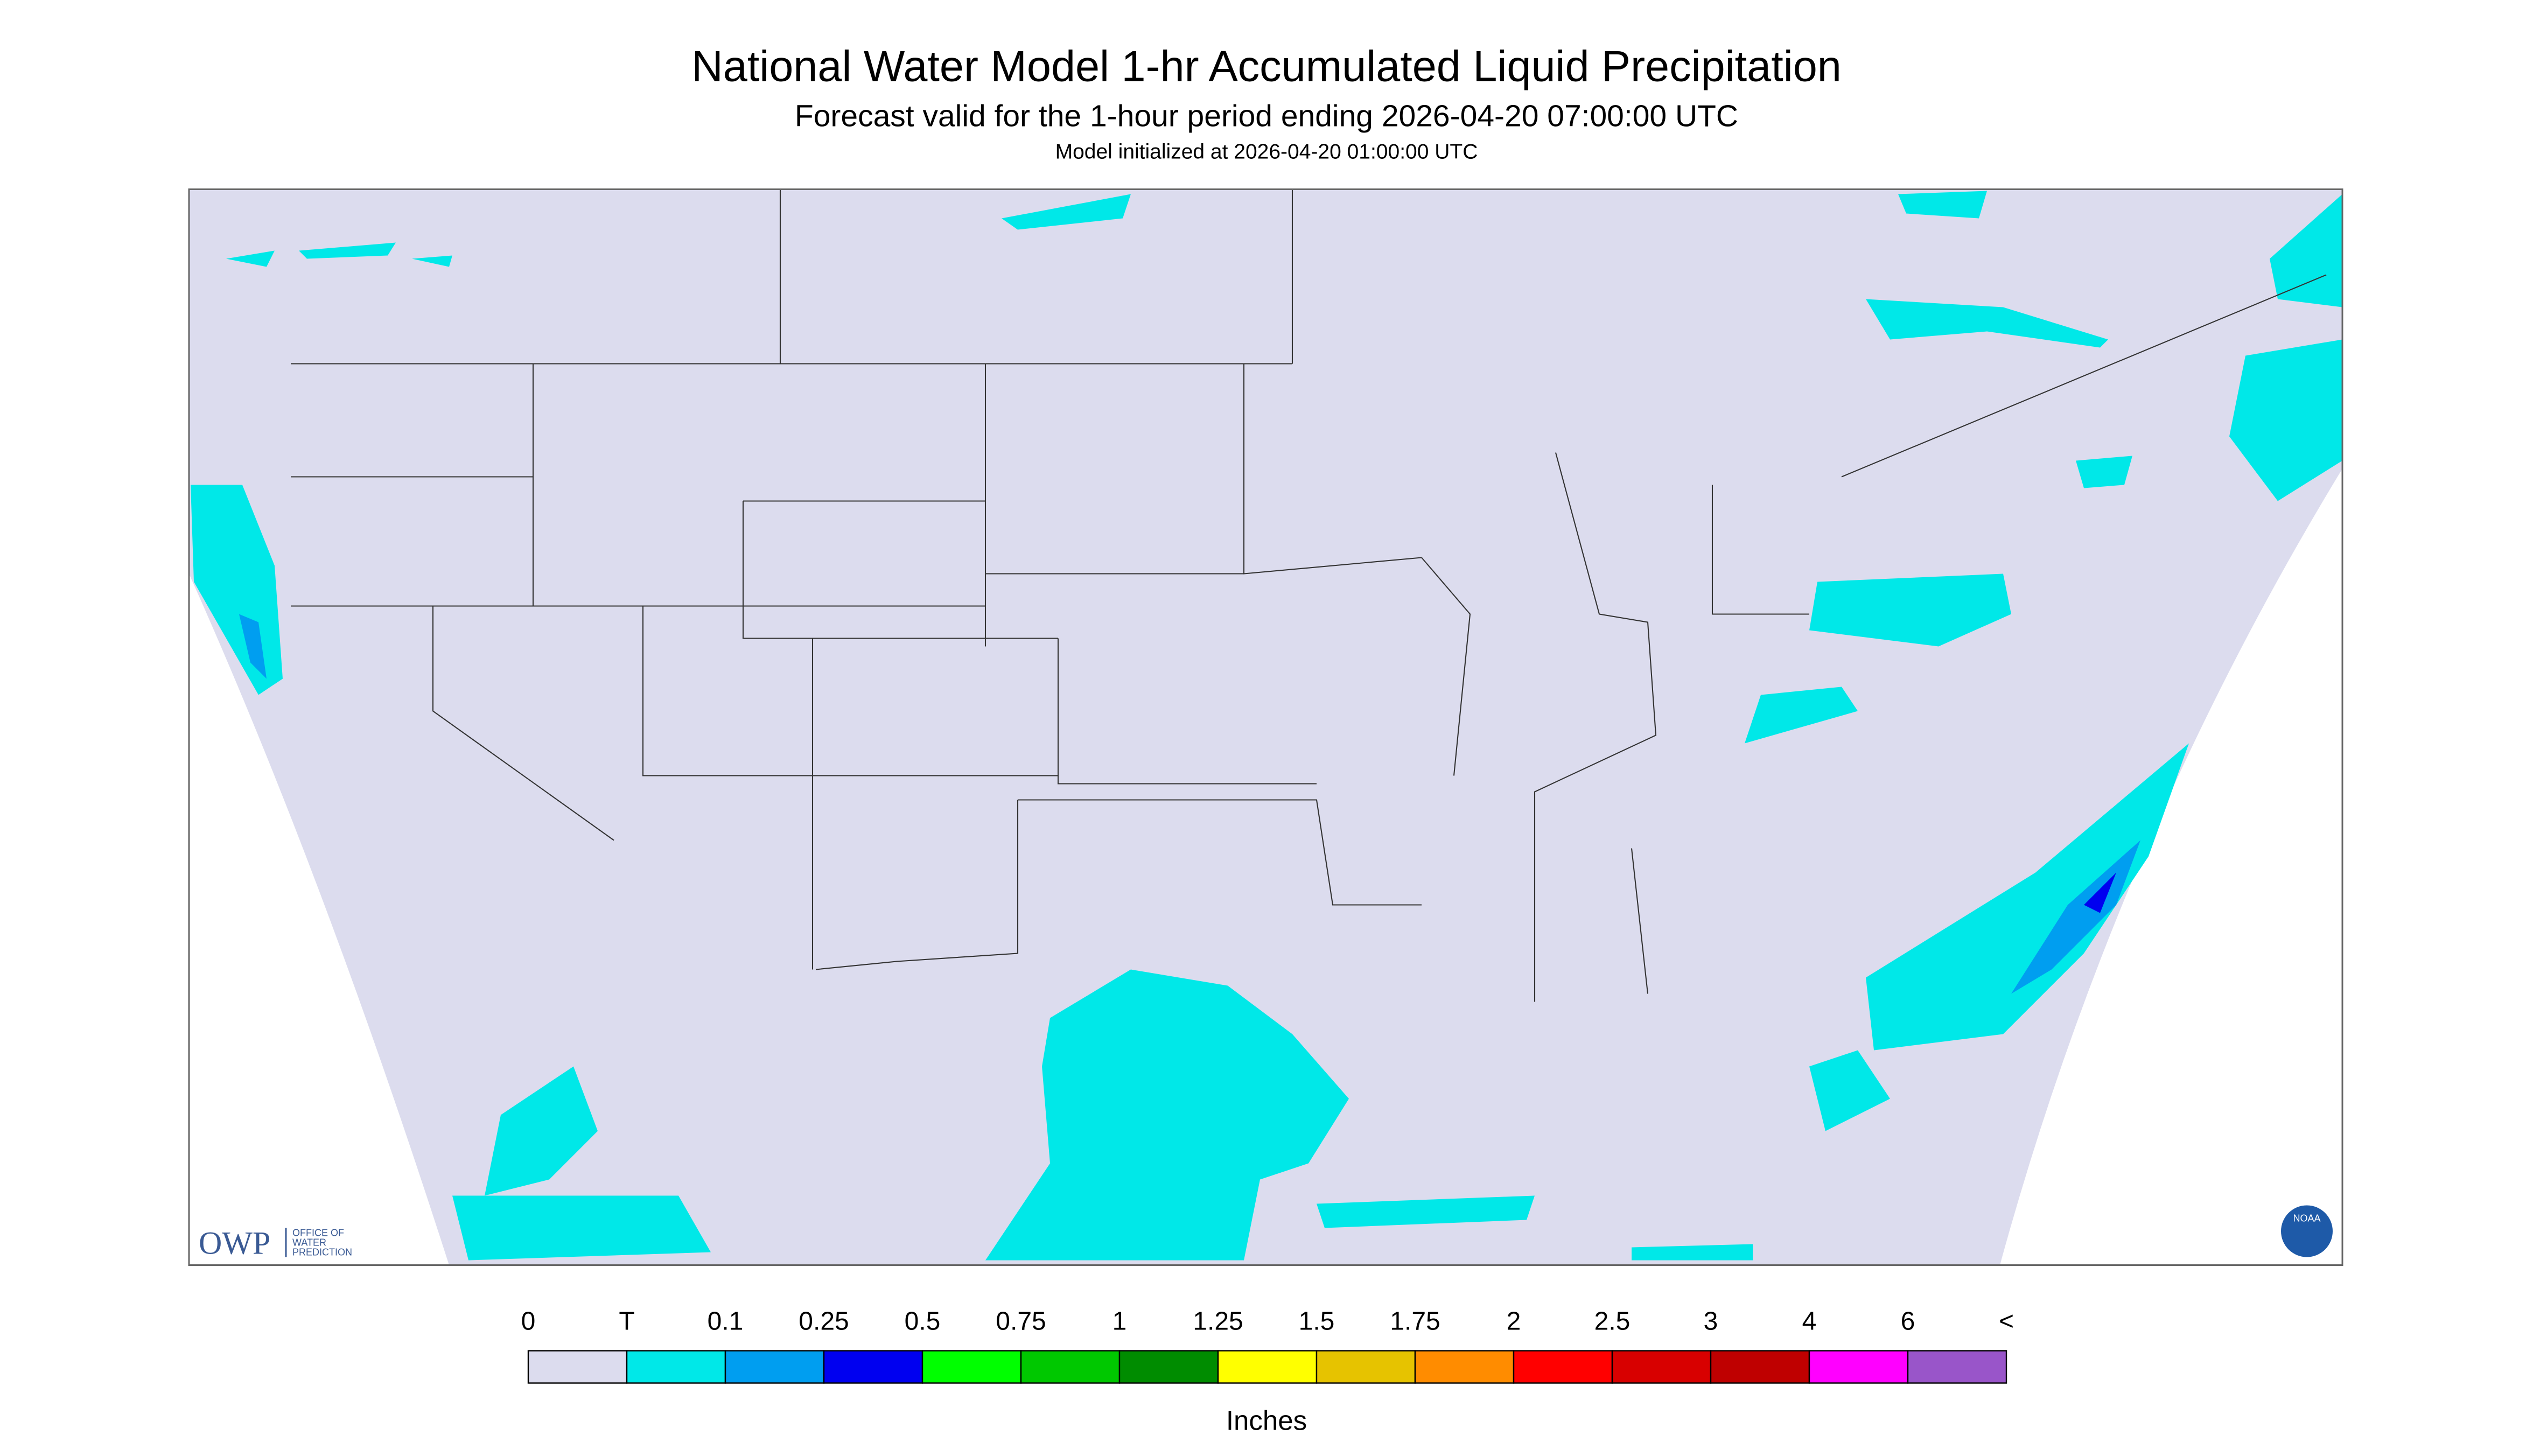 Image resolution: width=2533 pixels, height=1456 pixels. Describe the element at coordinates (322, 1252) in the screenshot. I see `owp-office-line: PREDICTION` at that location.